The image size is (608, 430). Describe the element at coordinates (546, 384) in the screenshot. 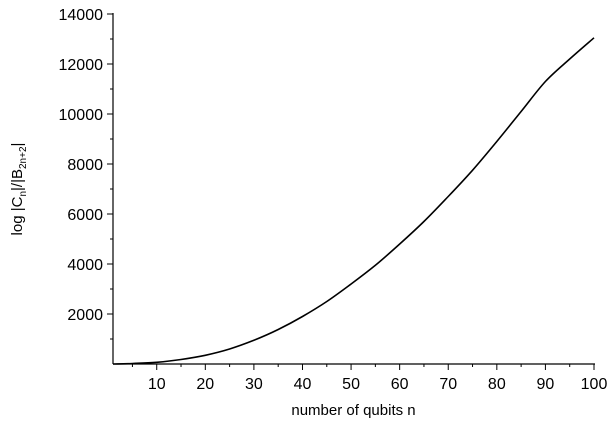

I see `x-tick-label: 90` at that location.